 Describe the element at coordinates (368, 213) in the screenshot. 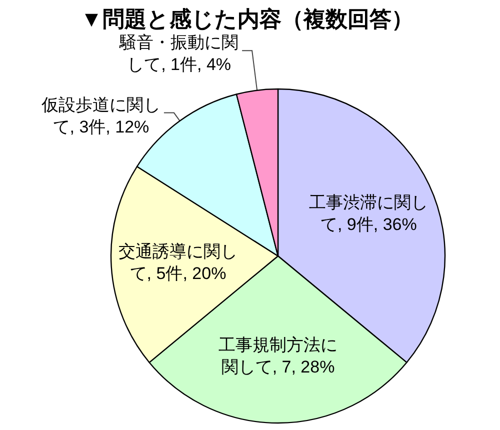

I see `slice-label: 工事渋滞に関して, 9件, 36%` at that location.